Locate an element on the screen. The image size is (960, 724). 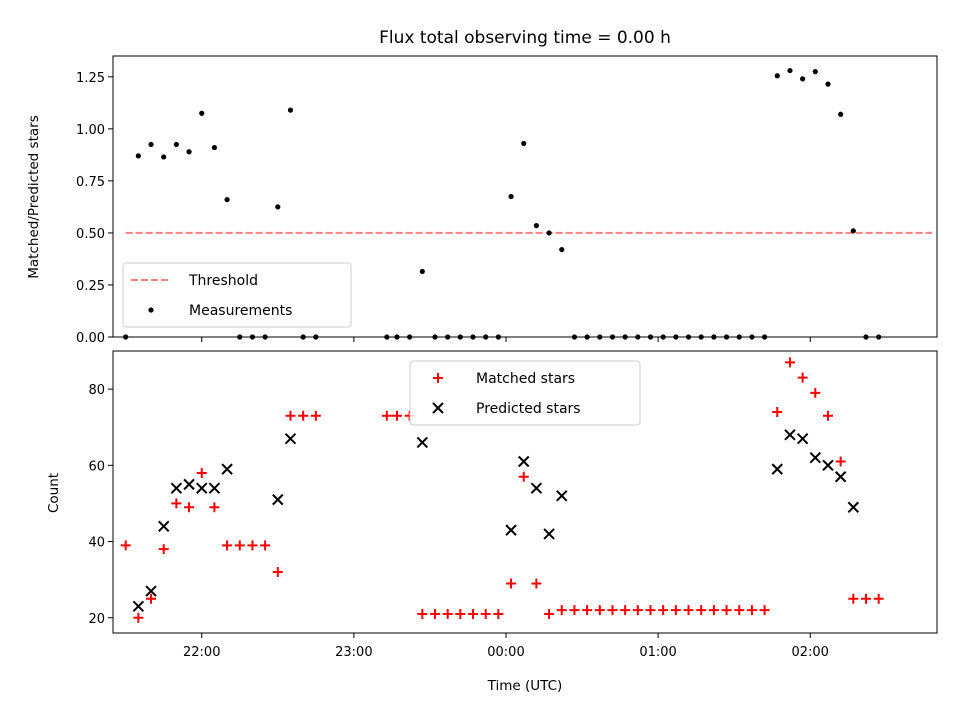
matched-stars-legend-marker is located at coordinates (438, 378).